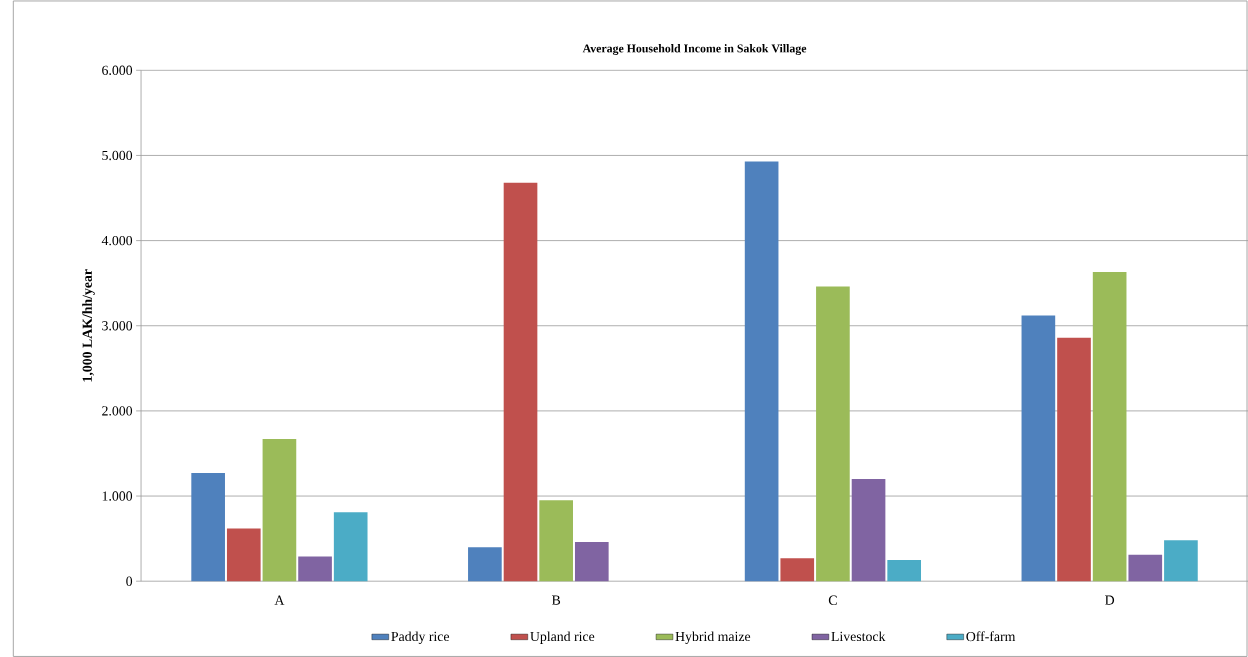 The height and width of the screenshot is (657, 1248). Describe the element at coordinates (713, 637) in the screenshot. I see `legend-label: Hybrid maize` at that location.